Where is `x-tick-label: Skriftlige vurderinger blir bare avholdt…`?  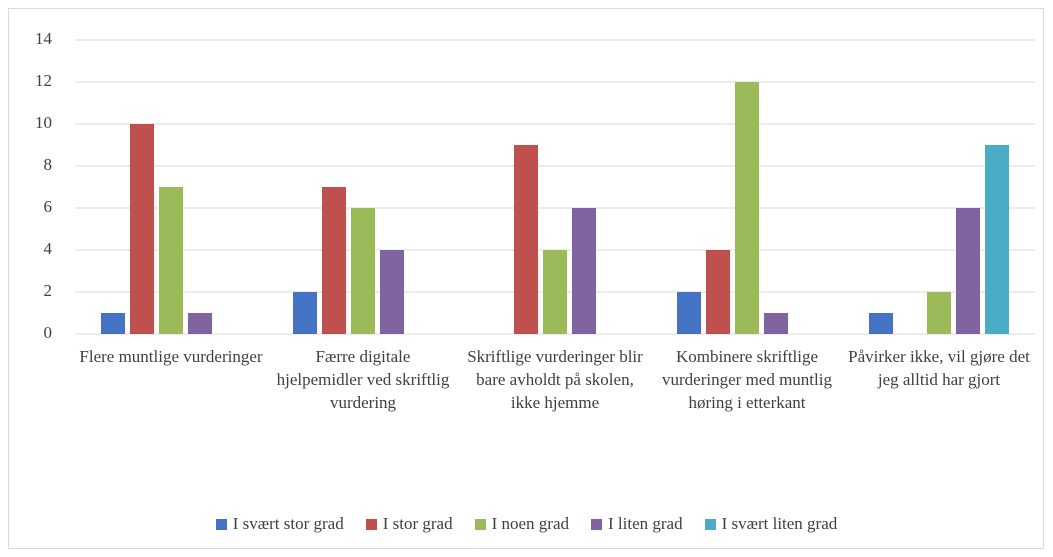
x-tick-label: Skriftlige vurderinger blir bare avholdt… is located at coordinates (555, 379).